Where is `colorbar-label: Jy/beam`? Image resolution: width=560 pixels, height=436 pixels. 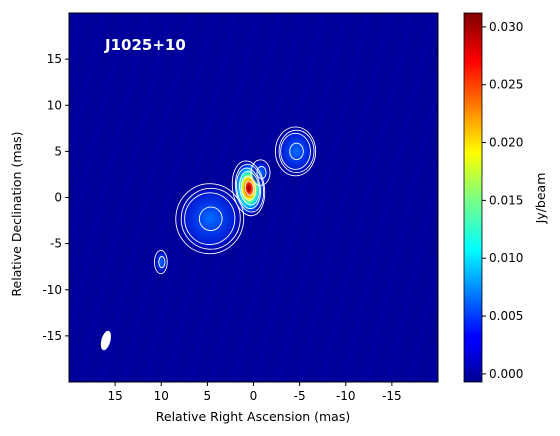
colorbar-label: Jy/beam is located at coordinates (540, 199).